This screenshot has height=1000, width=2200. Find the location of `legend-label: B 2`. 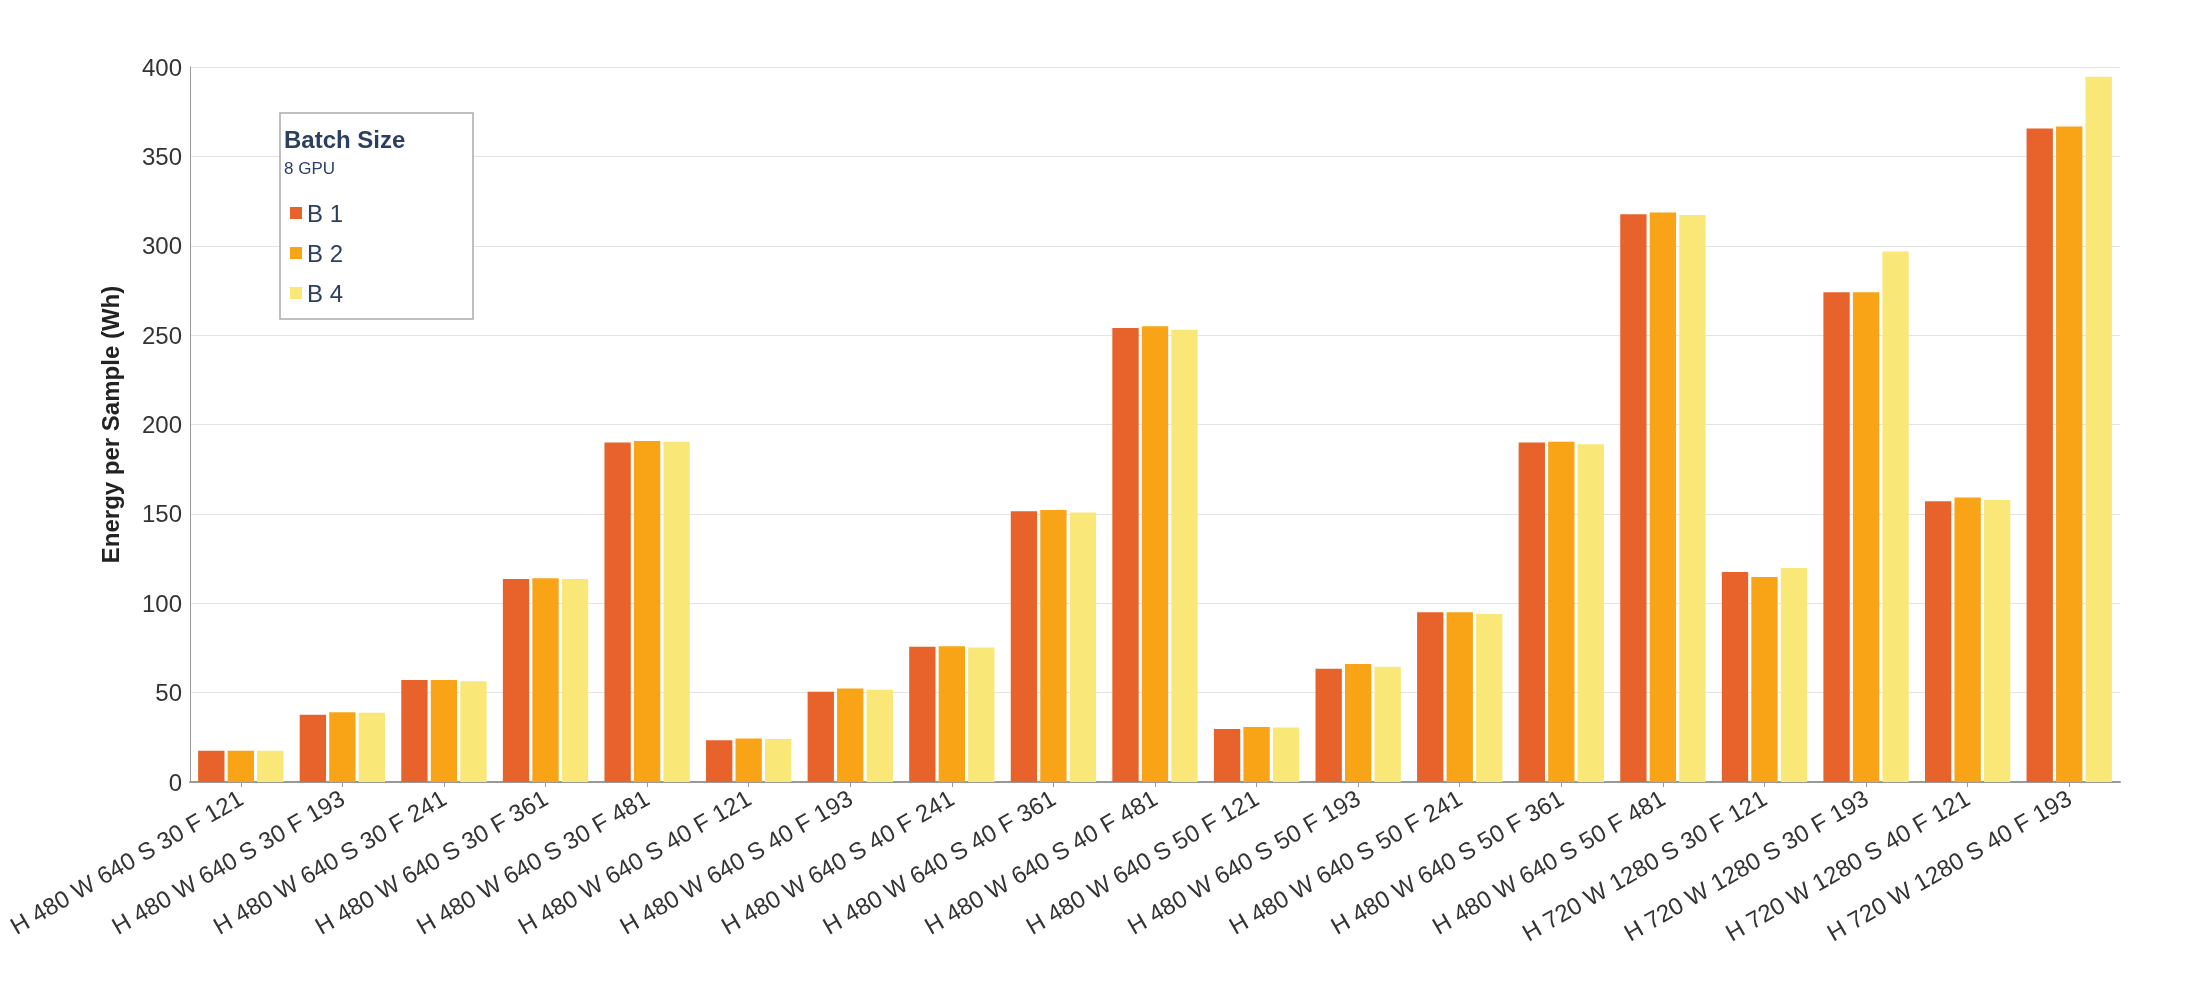

legend-label: B 2 is located at coordinates (325, 253).